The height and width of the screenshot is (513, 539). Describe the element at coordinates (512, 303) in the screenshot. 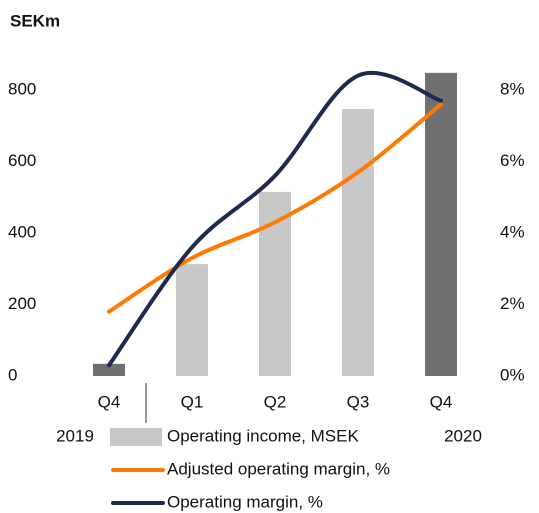

I see `y2-tick-label: 2%` at that location.